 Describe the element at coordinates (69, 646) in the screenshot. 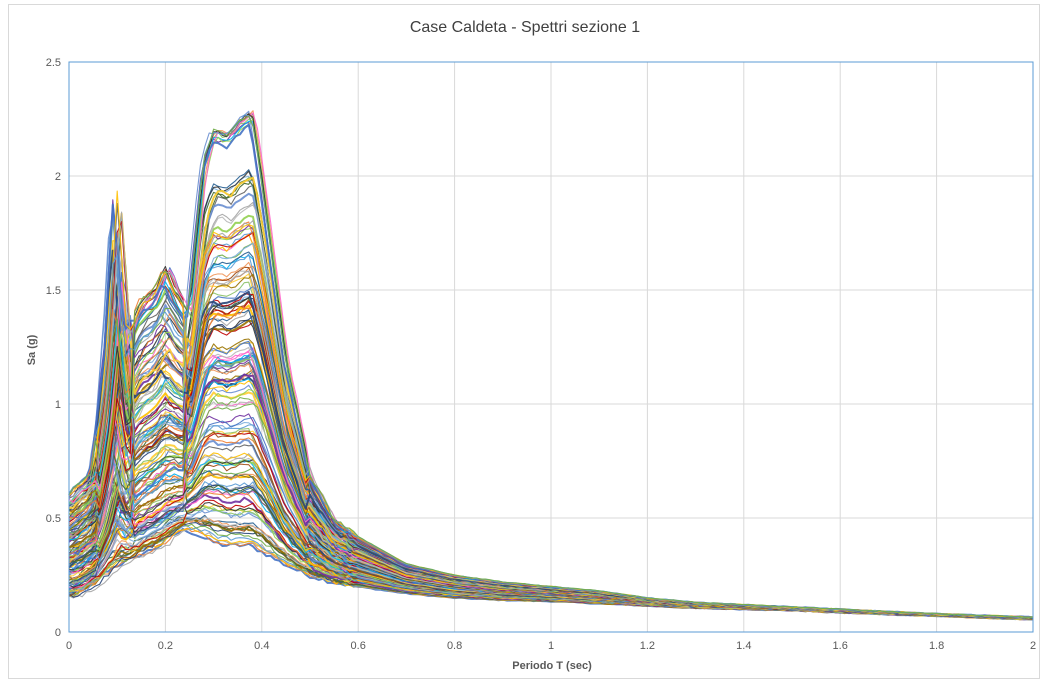

I see `x-tick-label: 0` at that location.